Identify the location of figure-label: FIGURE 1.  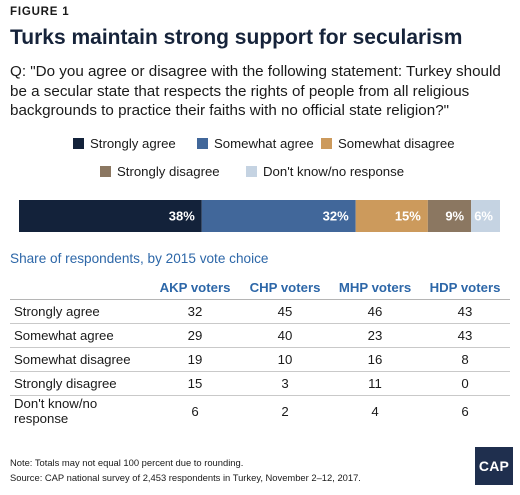
(40, 12).